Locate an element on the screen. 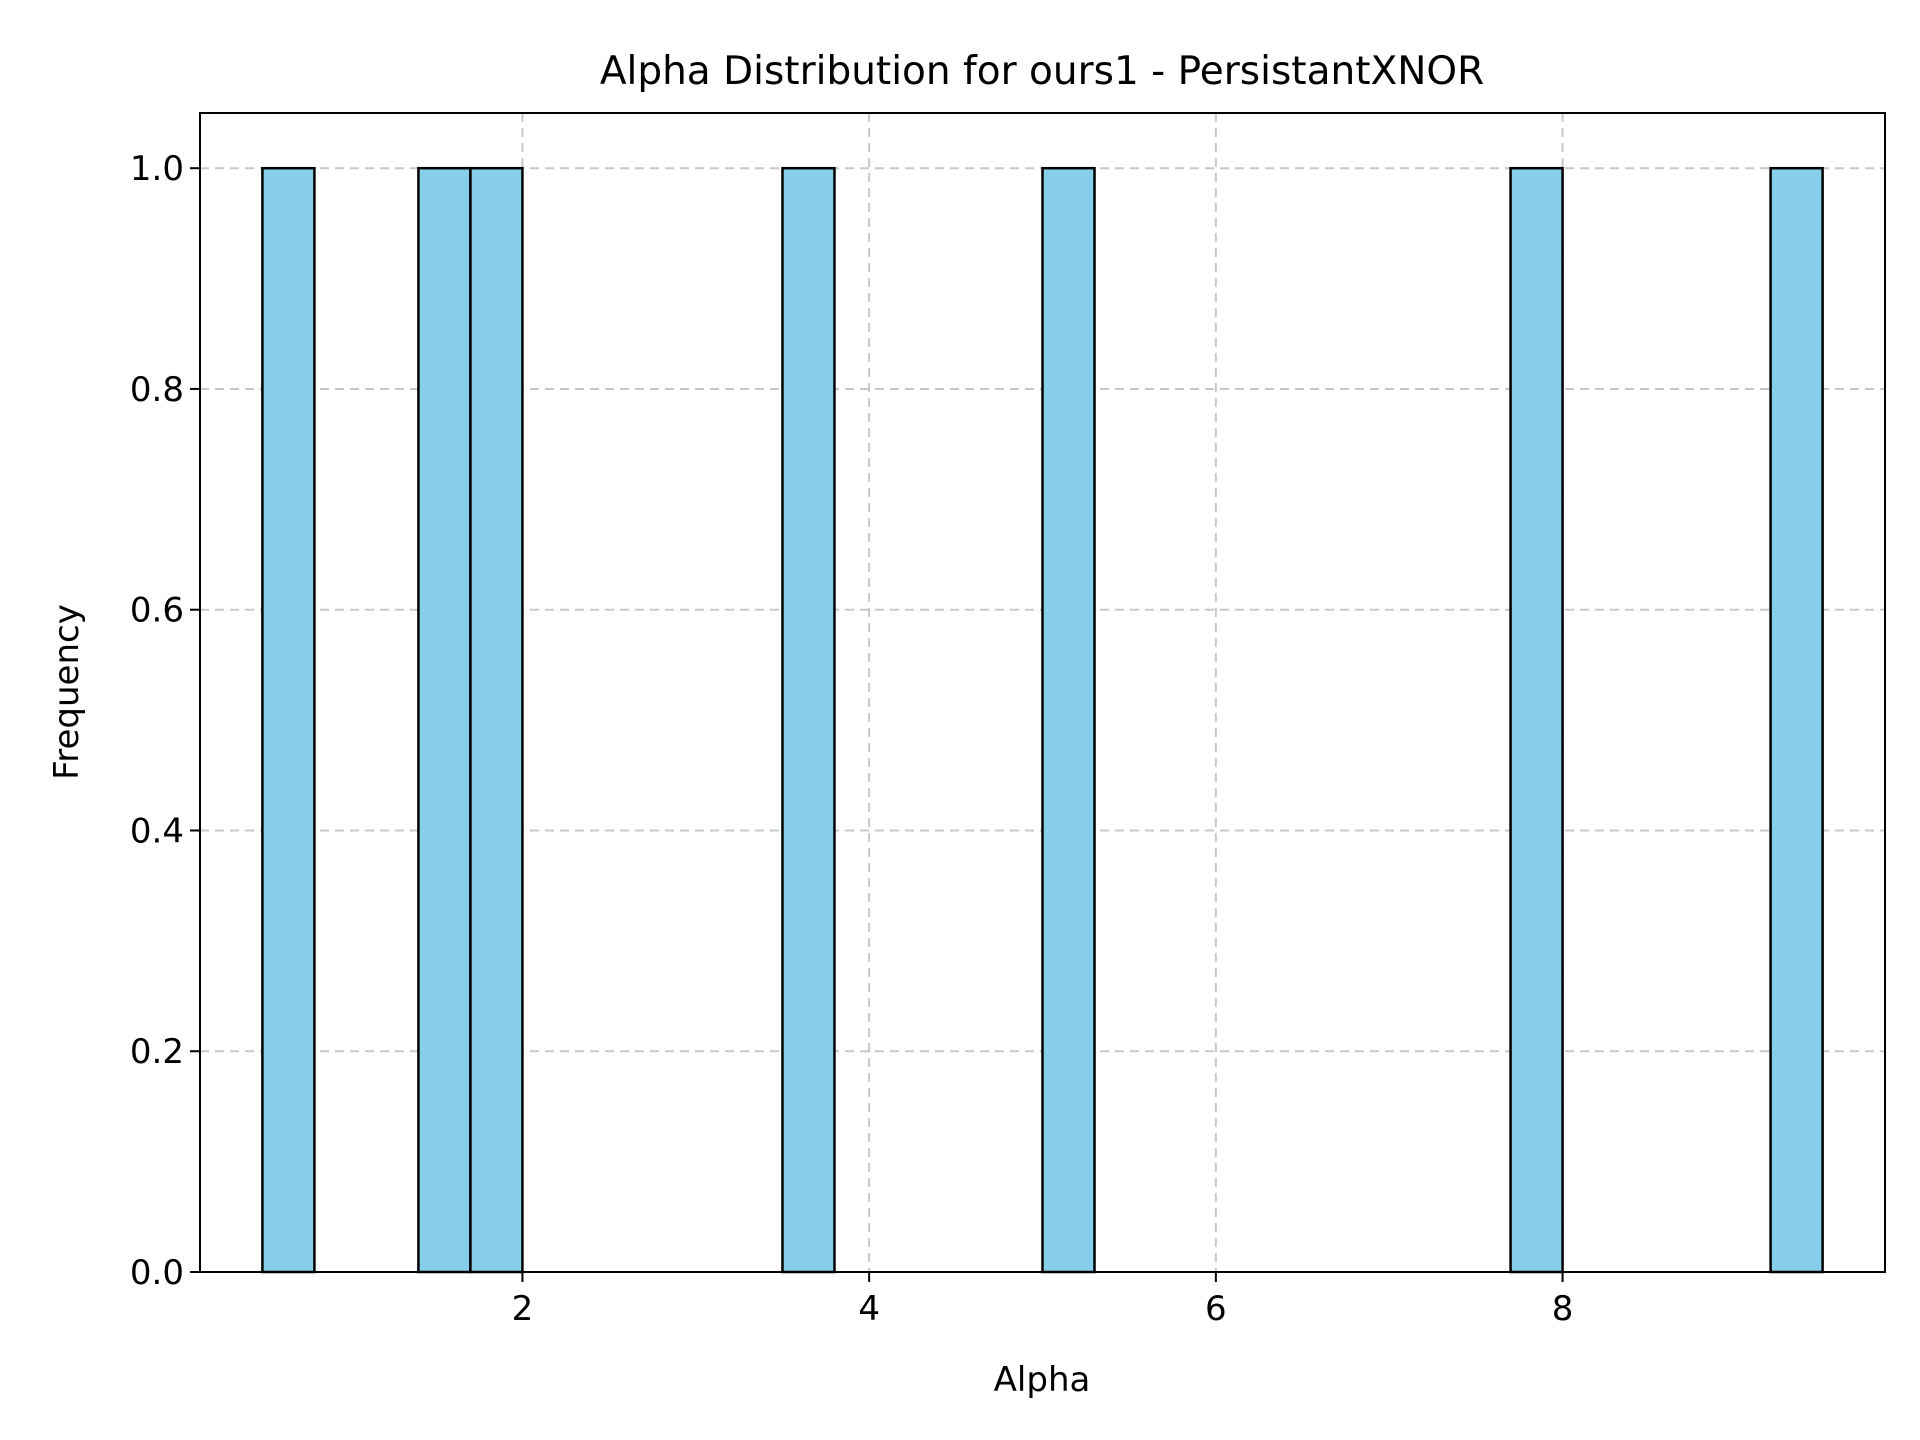 The width and height of the screenshot is (1920, 1440). y-tick-label: 0.2 is located at coordinates (157, 1052).